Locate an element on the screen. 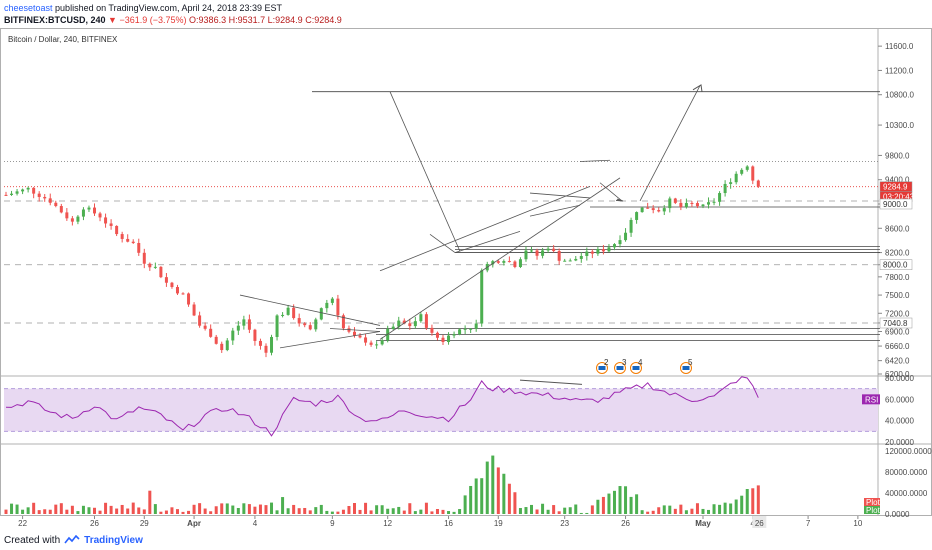  volume-tick-label: 0.0000 is located at coordinates (897, 514).